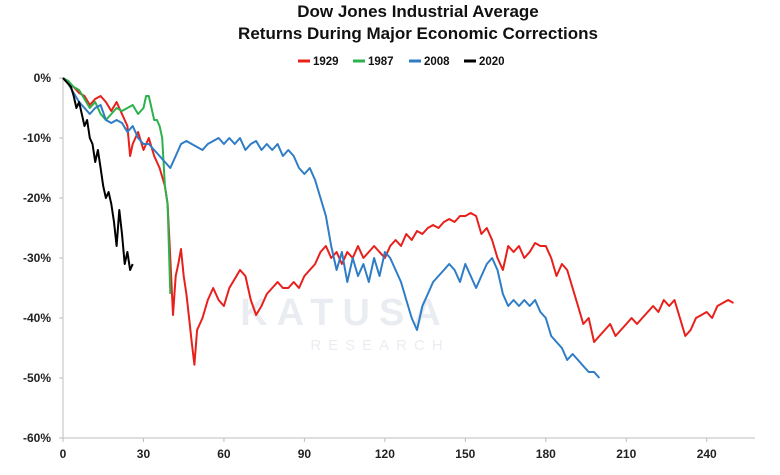 This screenshot has width=780, height=475. Describe the element at coordinates (381, 62) in the screenshot. I see `legend-label: 1987` at that location.